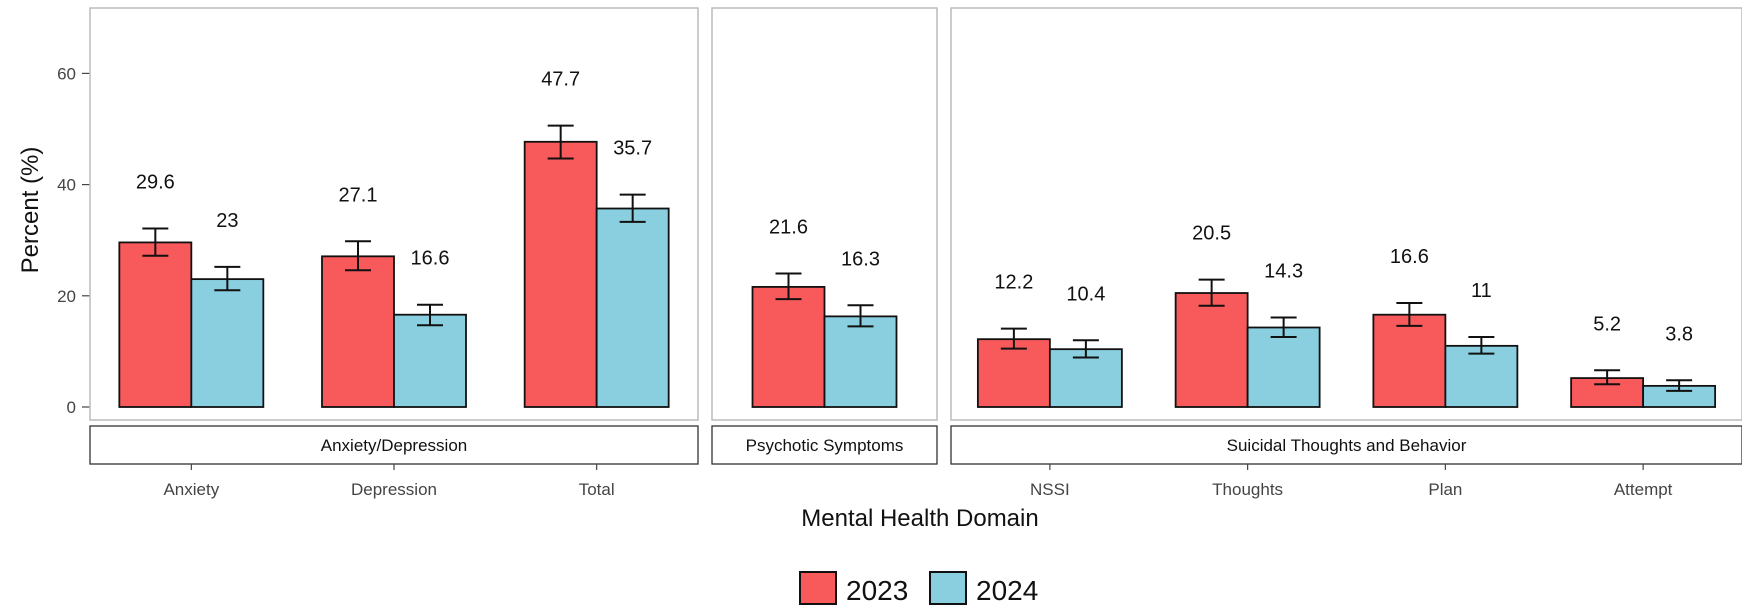 The width and height of the screenshot is (1742, 606). What do you see at coordinates (1050, 489) in the screenshot?
I see `x-tick-label: NSSI` at bounding box center [1050, 489].